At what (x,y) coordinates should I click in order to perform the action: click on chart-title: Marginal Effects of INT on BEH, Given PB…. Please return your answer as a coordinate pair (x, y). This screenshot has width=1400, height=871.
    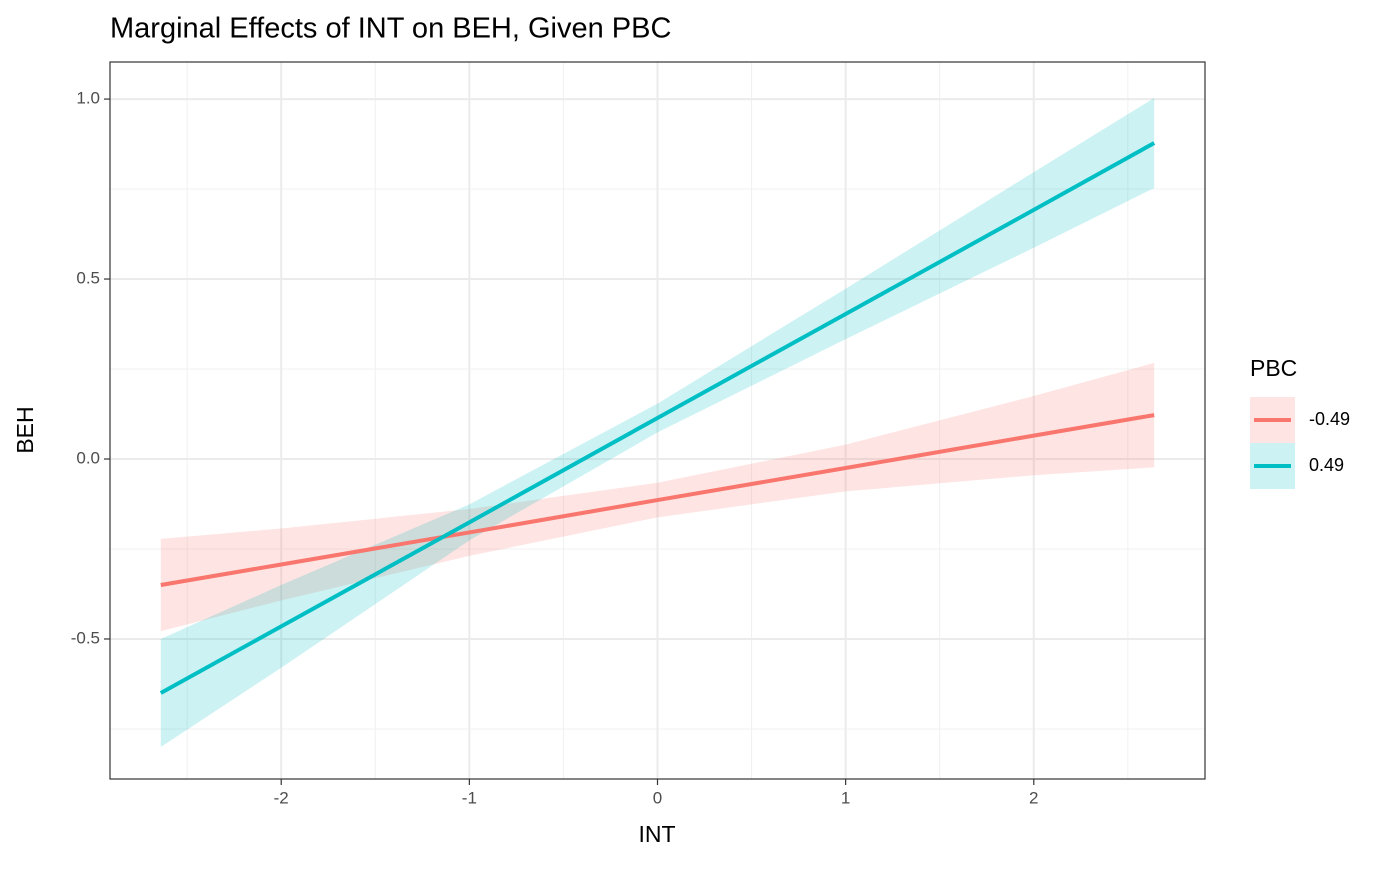
    Looking at the image, I should click on (390, 29).